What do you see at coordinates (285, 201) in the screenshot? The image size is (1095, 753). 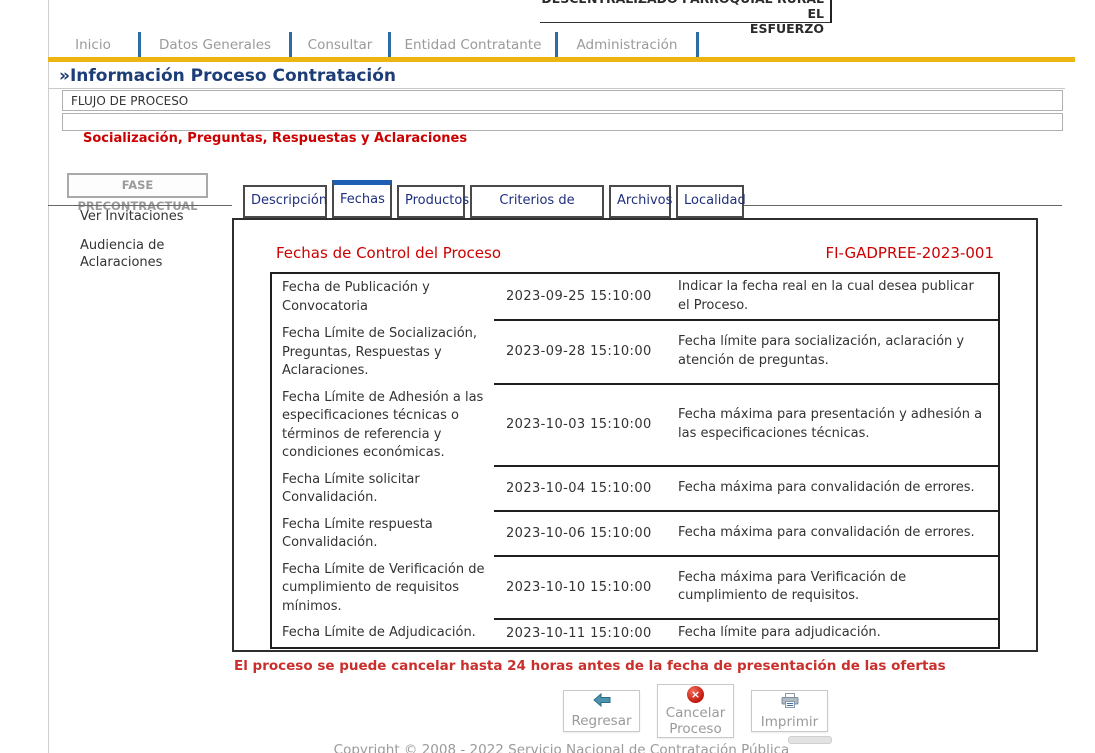 I see `tab-descripcion: Descripción` at bounding box center [285, 201].